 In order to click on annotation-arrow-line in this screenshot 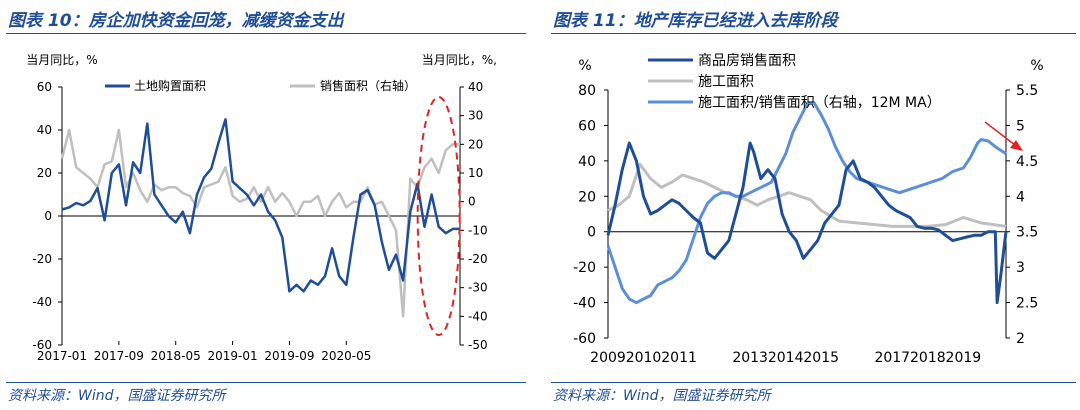, I will do `click(1000, 133)`.